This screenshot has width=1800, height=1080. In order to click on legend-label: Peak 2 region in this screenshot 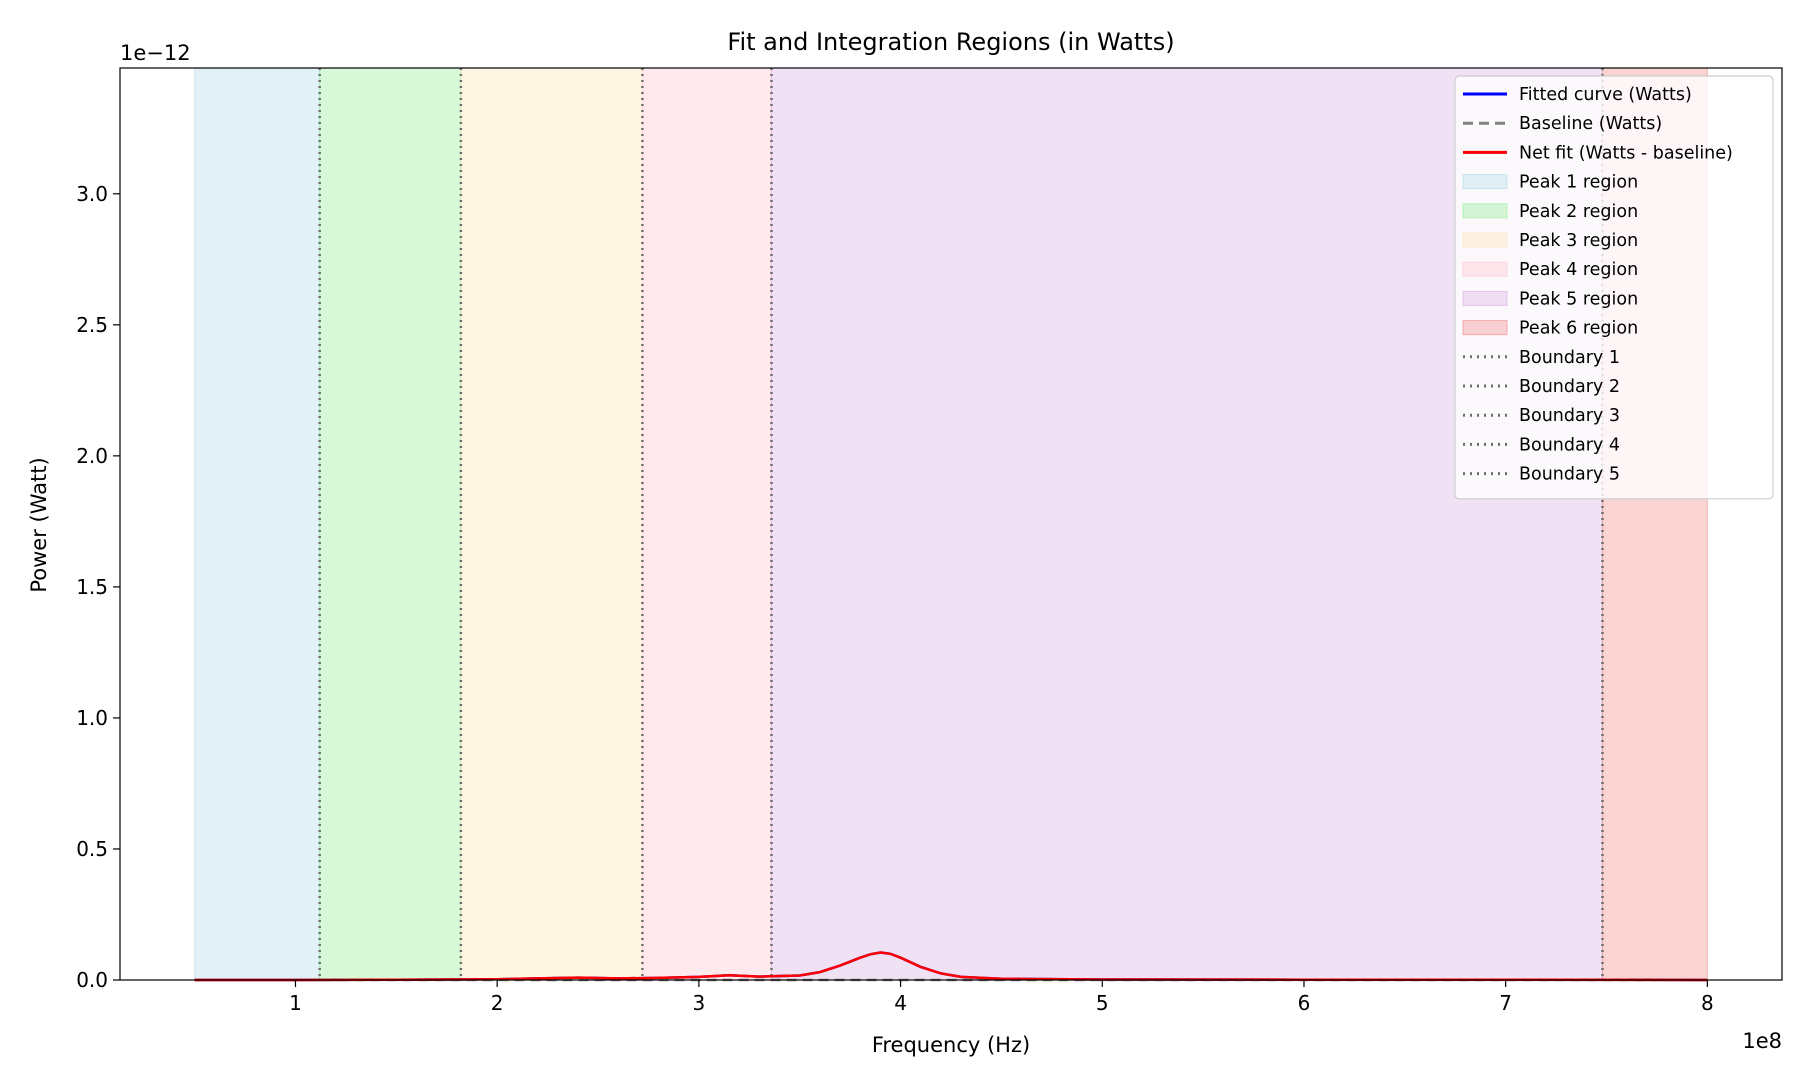, I will do `click(1578, 212)`.